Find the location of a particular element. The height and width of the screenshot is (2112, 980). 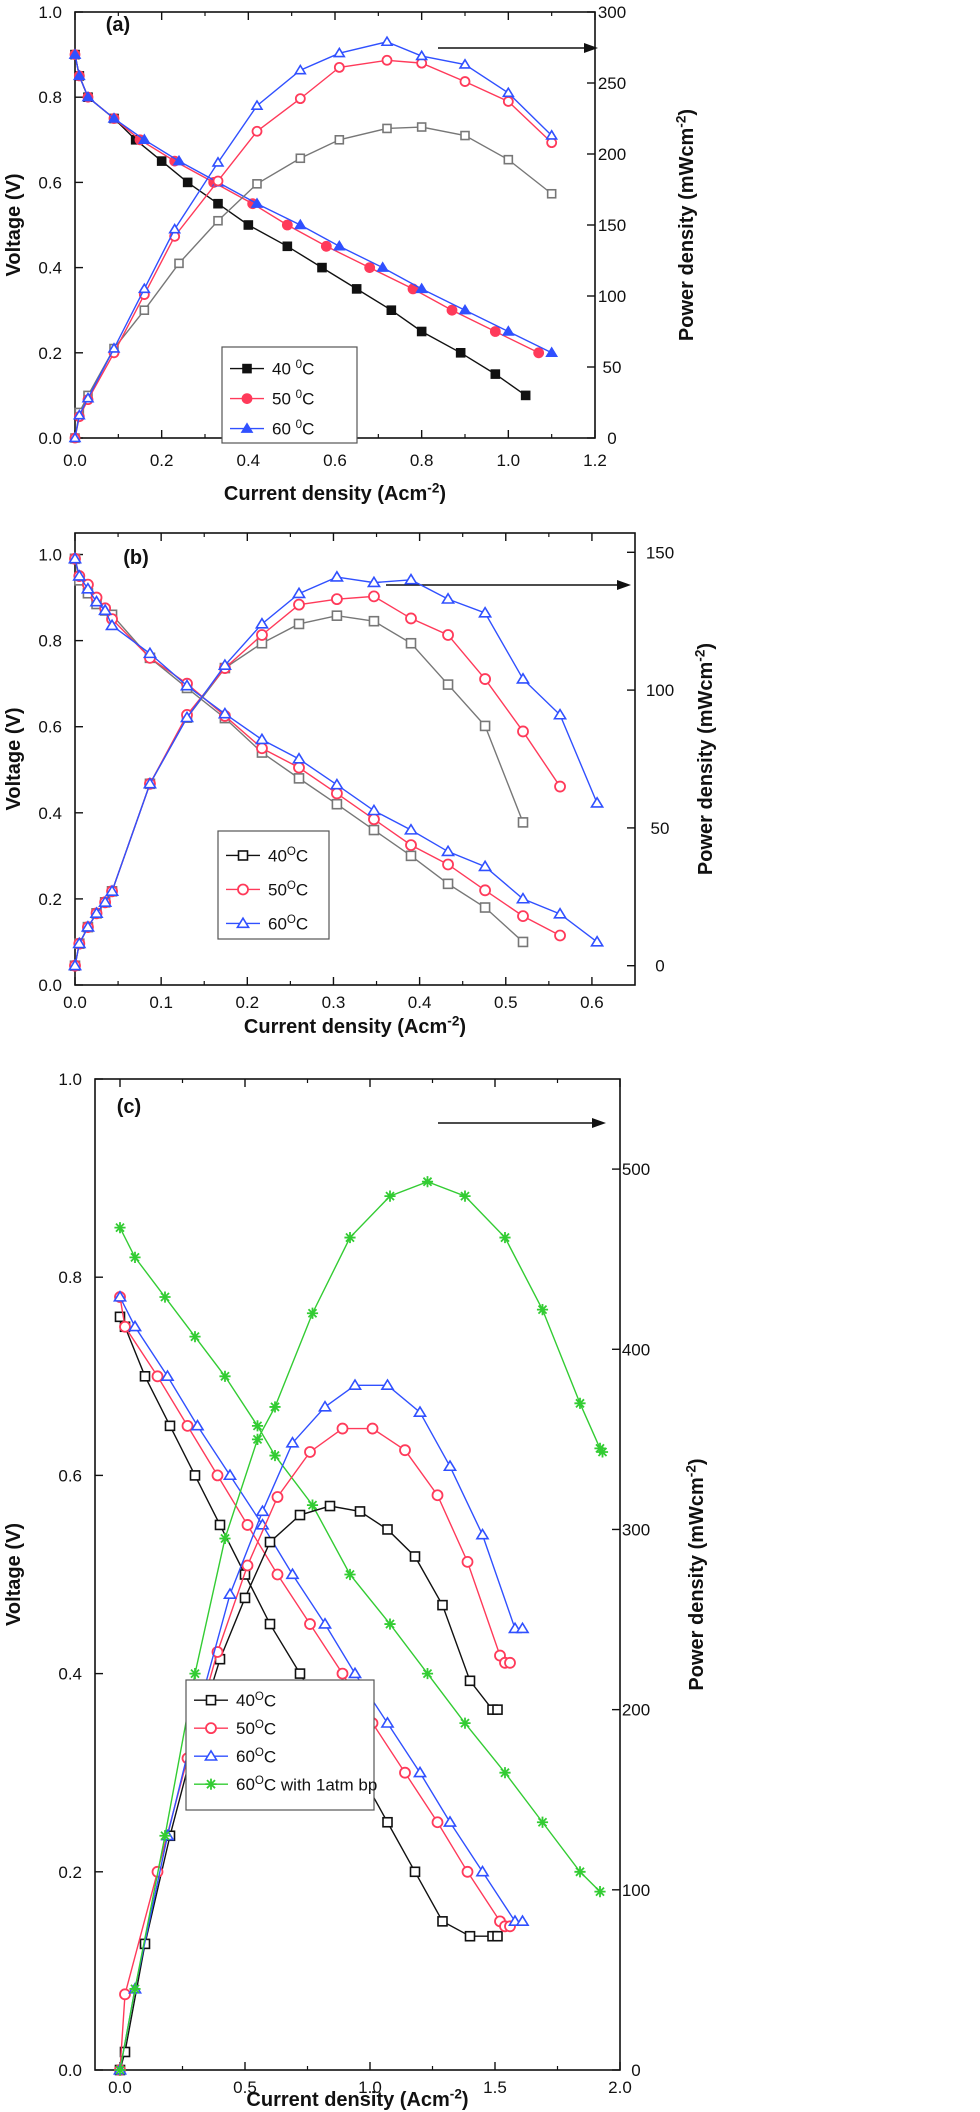

x-axis-label: Current density (Acm-2) is located at coordinates (355, 1026).